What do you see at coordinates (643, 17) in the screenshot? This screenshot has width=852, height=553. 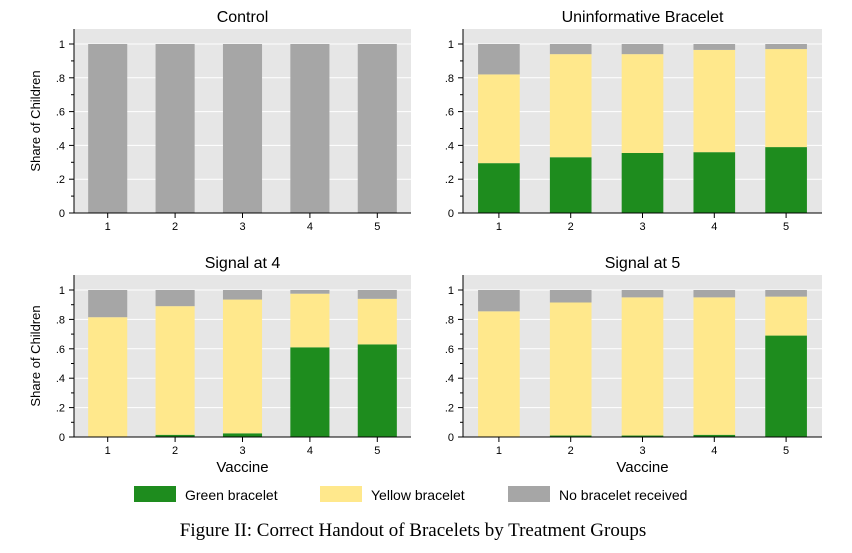 I see `panel-title: Uninformative Bracelet` at bounding box center [643, 17].